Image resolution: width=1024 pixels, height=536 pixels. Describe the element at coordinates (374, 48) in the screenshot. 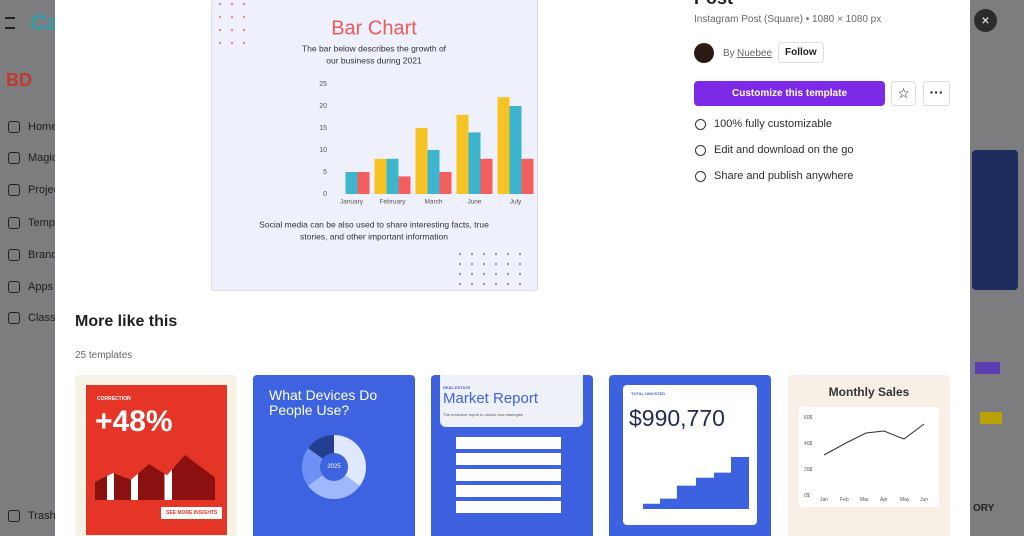

I see `chart-subtitle: The bar below describes the growth of` at that location.